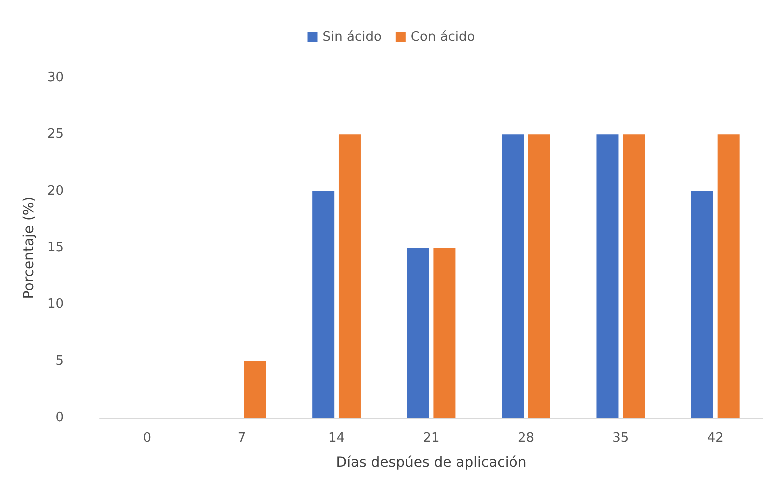 Image resolution: width=783 pixels, height=502 pixels. Describe the element at coordinates (431, 463) in the screenshot. I see `x-axis-title: Días despúes de aplicación` at that location.